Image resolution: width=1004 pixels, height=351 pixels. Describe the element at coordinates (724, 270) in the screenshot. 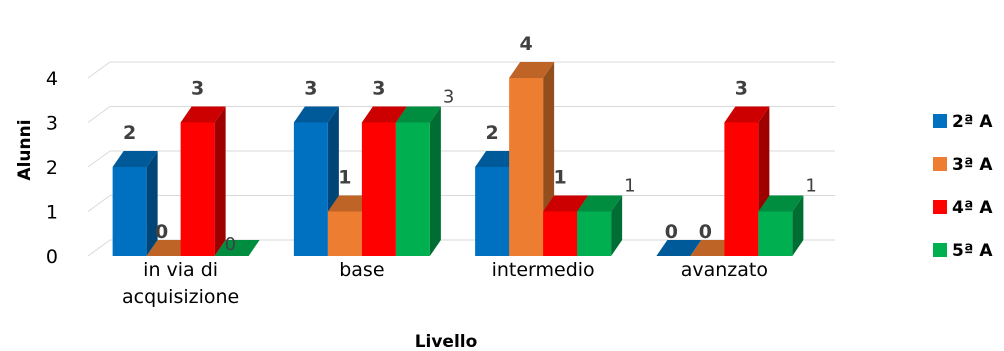

I see `category-label: avanzato` at that location.